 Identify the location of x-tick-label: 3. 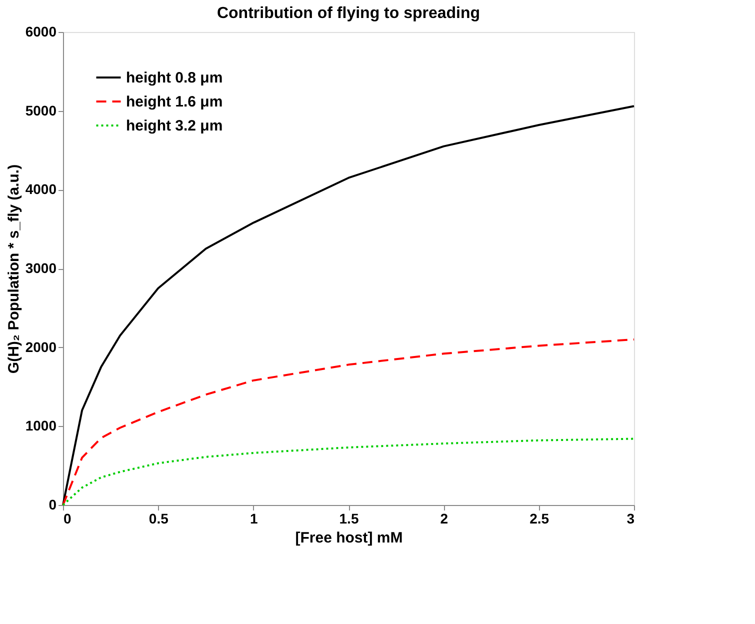
(630, 518).